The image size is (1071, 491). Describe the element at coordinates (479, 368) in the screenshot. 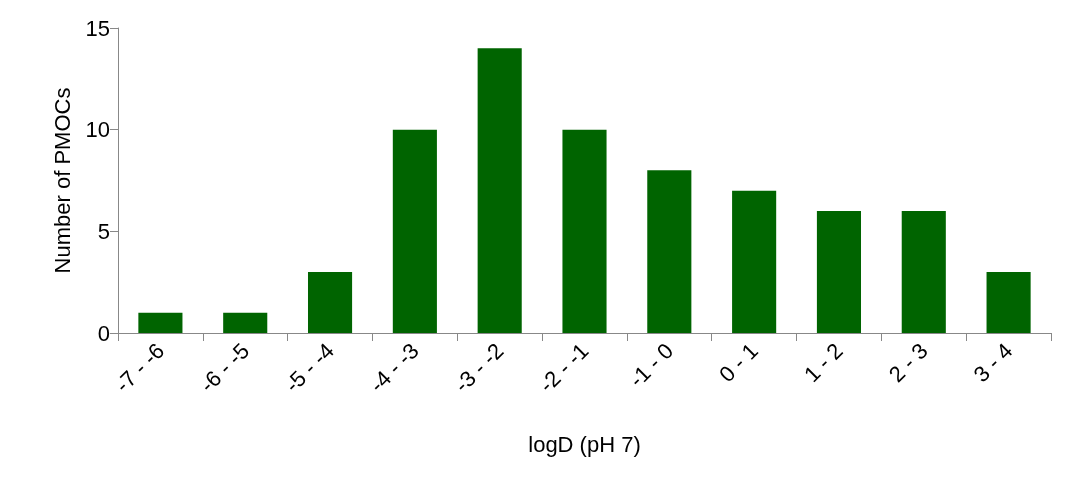

I see `x-tick-label: -3 - -2` at that location.